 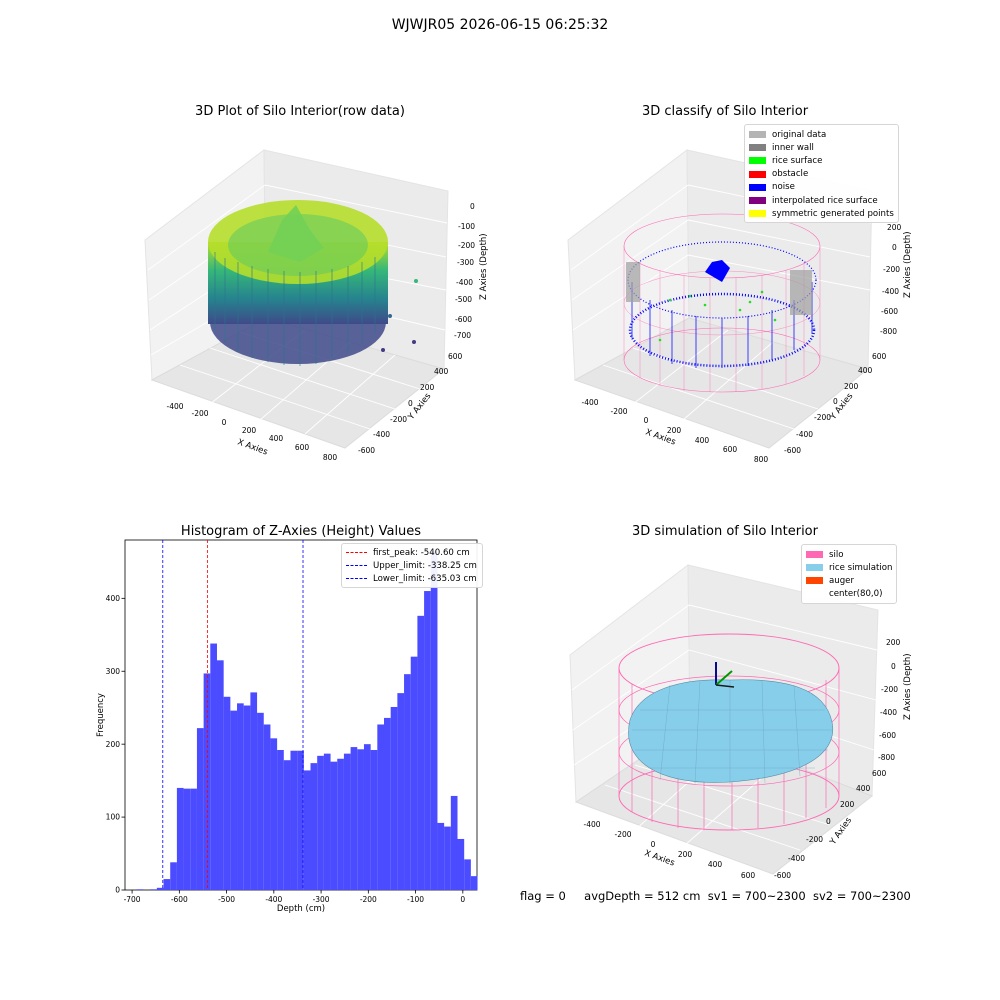 What do you see at coordinates (887, 735) in the screenshot?
I see `panel4-ztick: -600` at bounding box center [887, 735].